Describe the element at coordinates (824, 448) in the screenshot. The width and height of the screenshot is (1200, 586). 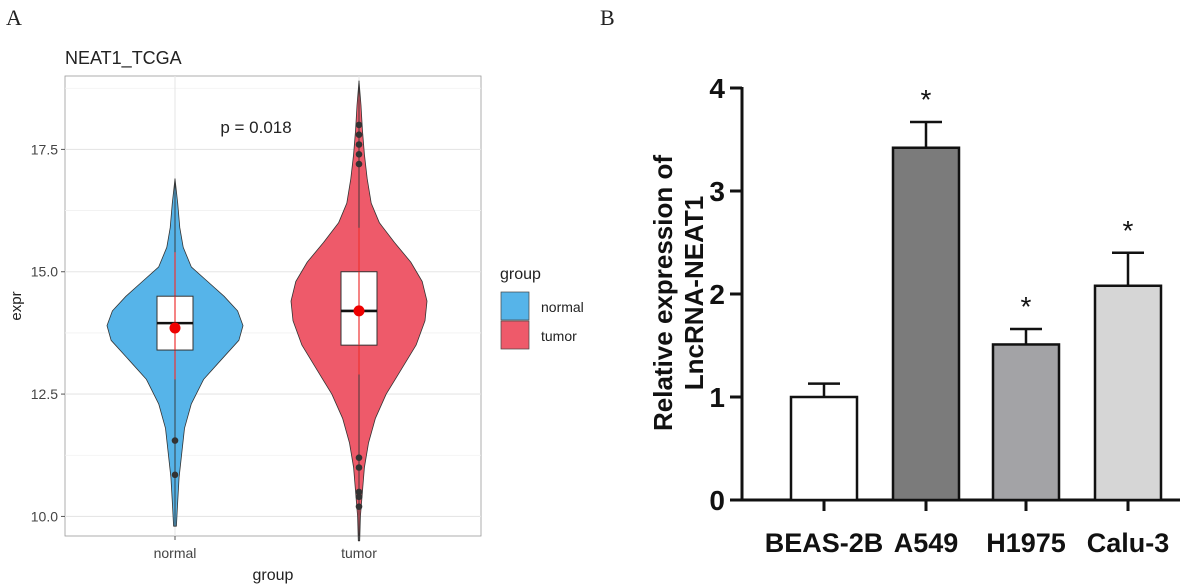
I see `bar-beas-2b` at that location.